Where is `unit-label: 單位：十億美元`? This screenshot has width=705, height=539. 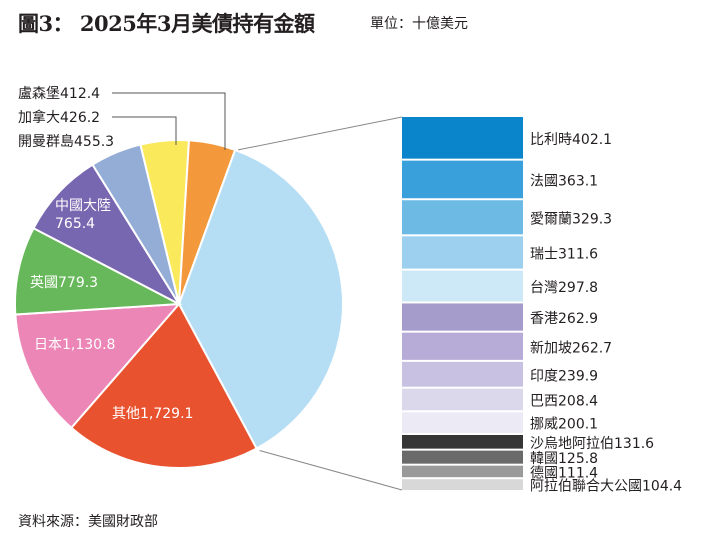 unit-label: 單位：十億美元 is located at coordinates (419, 24).